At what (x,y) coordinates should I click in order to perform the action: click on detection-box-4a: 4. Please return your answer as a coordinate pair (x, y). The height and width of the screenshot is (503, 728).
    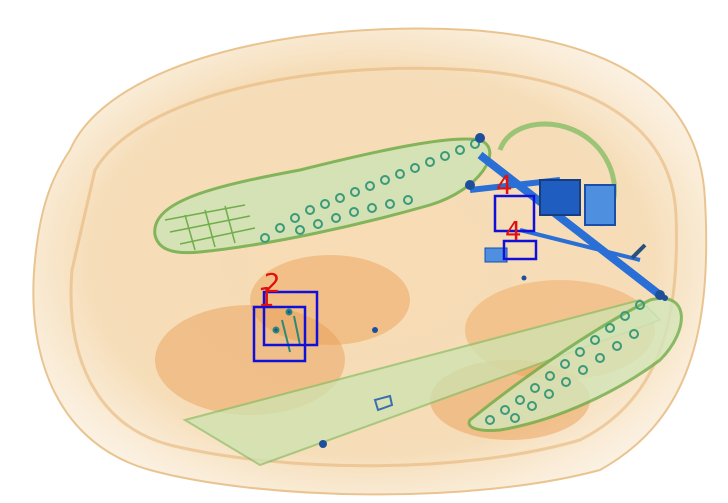
    Looking at the image, I should click on (514, 202).